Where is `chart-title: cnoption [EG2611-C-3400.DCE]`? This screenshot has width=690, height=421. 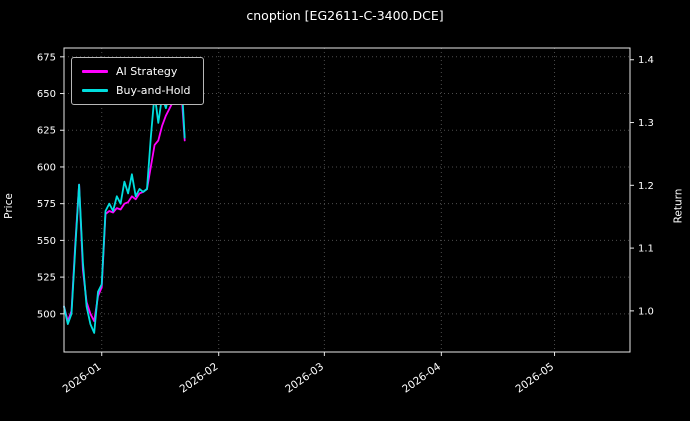 chart-title: cnoption [EG2611-C-3400.DCE] is located at coordinates (345, 15).